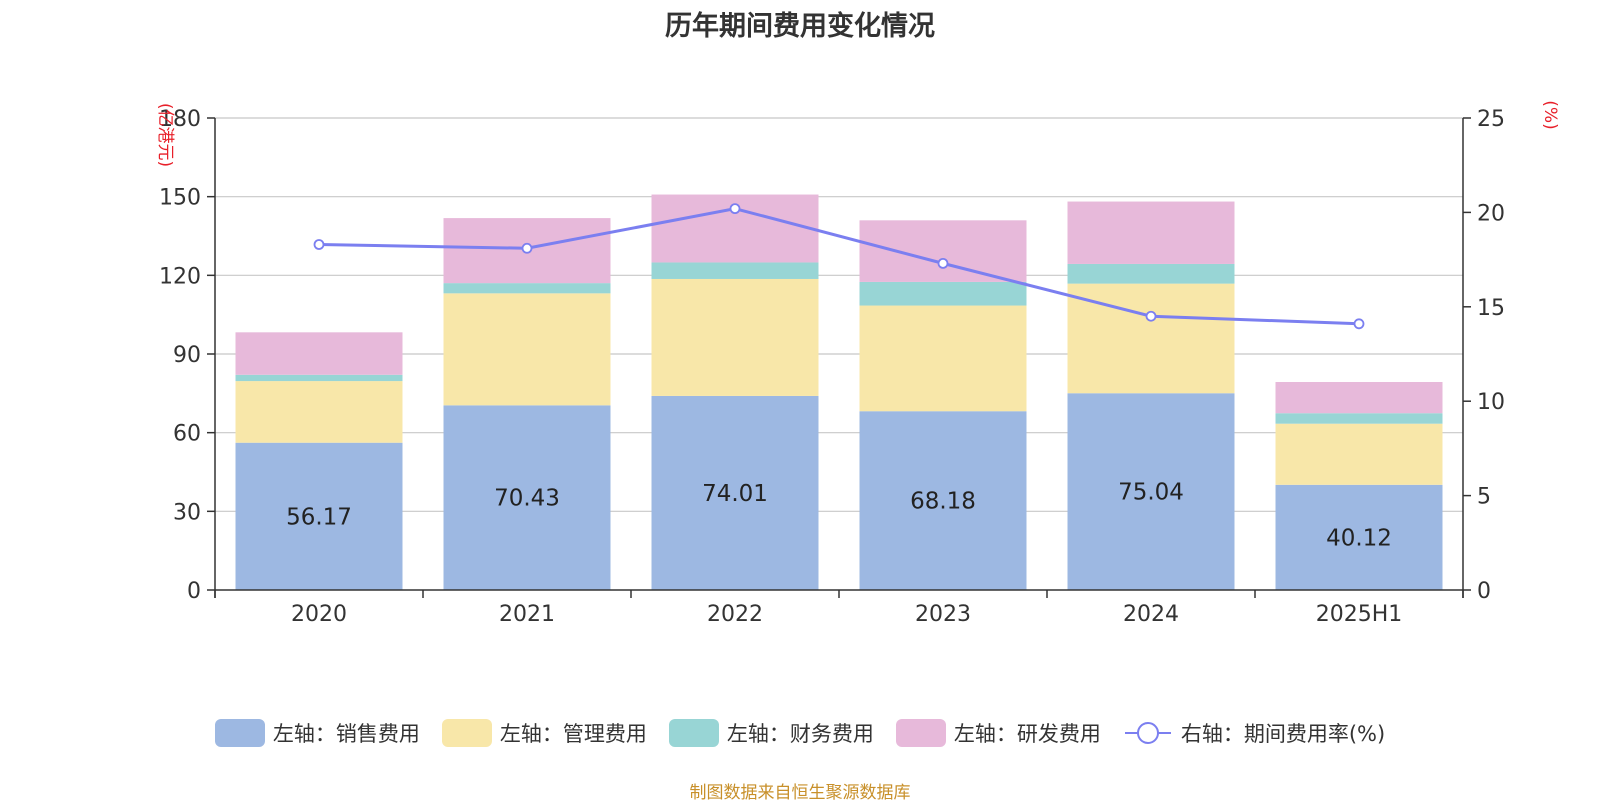  I want to click on y-left-tick-label: 90, so click(187, 355).